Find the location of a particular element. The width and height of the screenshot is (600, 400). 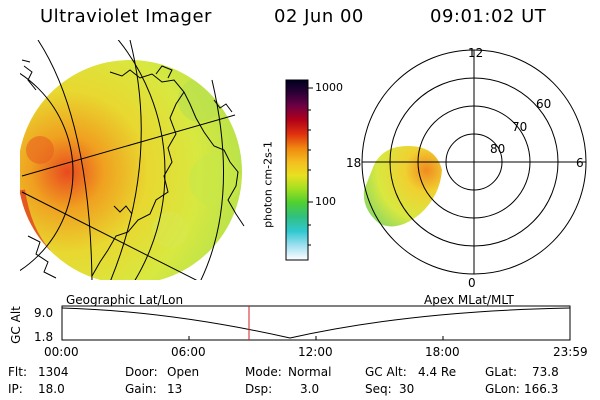

x-tick-2359: 23:59 is located at coordinates (570, 352).